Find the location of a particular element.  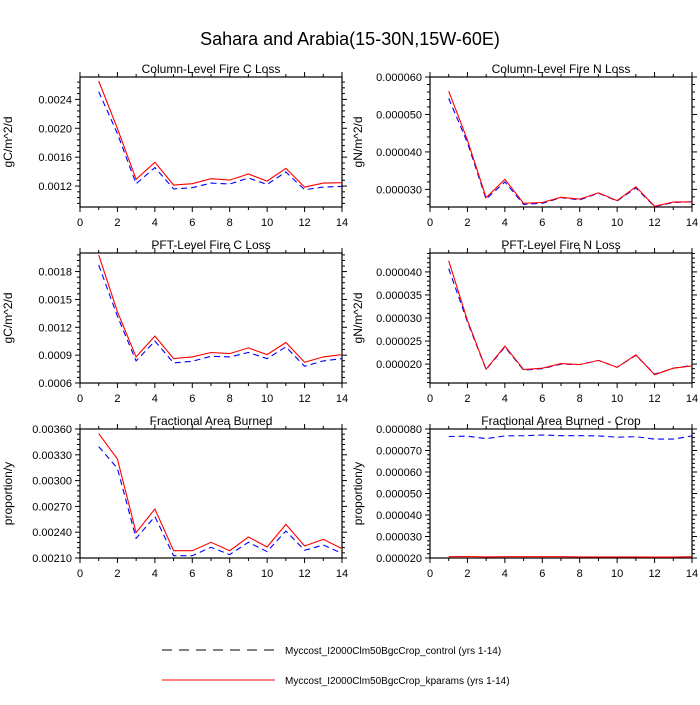

y-tick-label: 0.000080 is located at coordinates (399, 430).